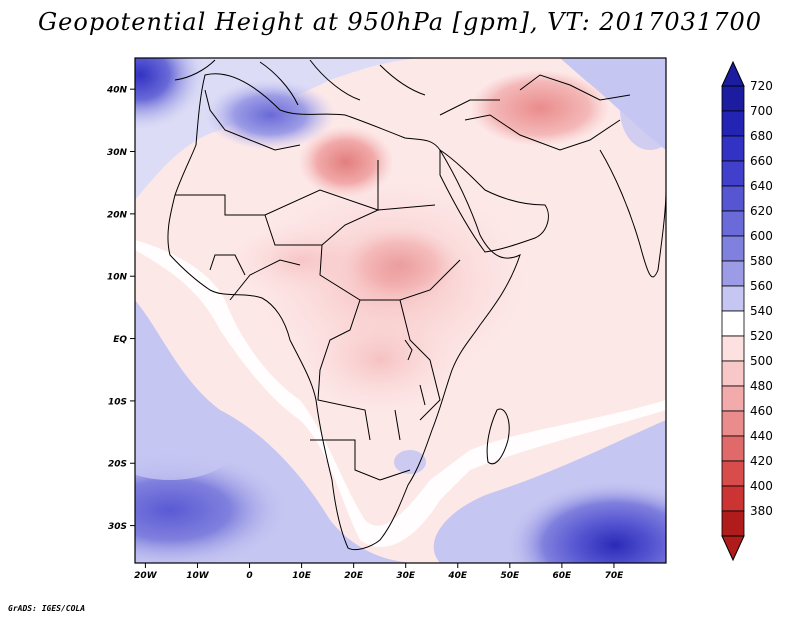 The height and width of the screenshot is (618, 800). I want to click on lon-label: 10W, so click(198, 576).